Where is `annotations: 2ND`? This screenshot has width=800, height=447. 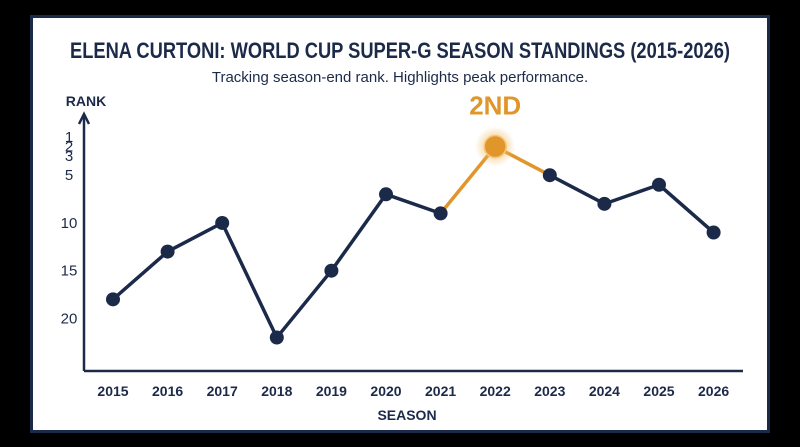
annotations: 2ND is located at coordinates (495, 106).